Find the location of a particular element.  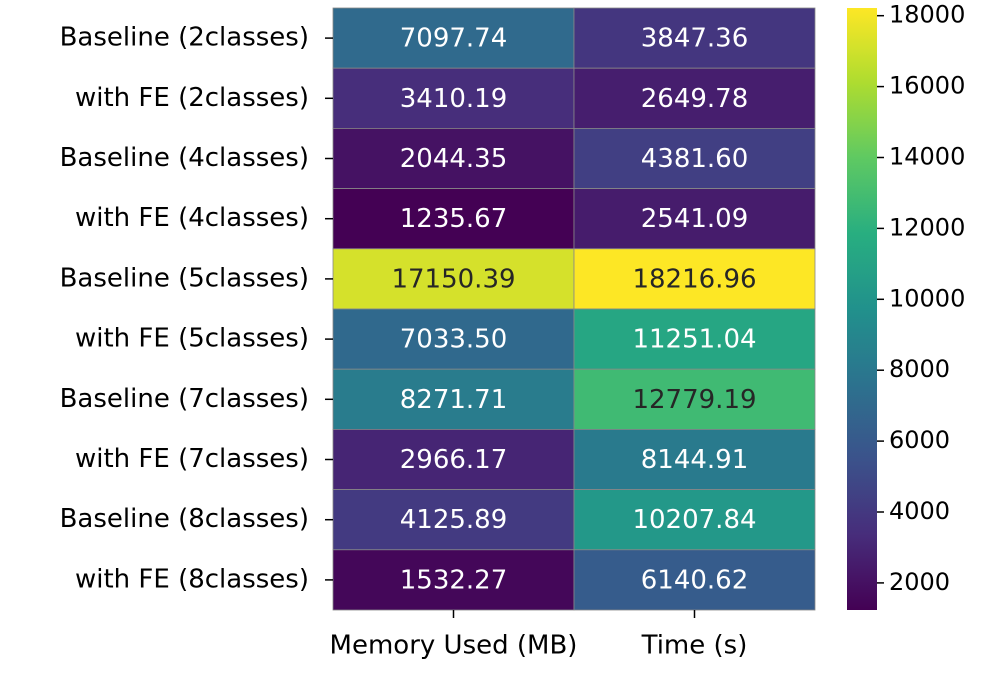

cell-label: 7097.74 is located at coordinates (454, 39).